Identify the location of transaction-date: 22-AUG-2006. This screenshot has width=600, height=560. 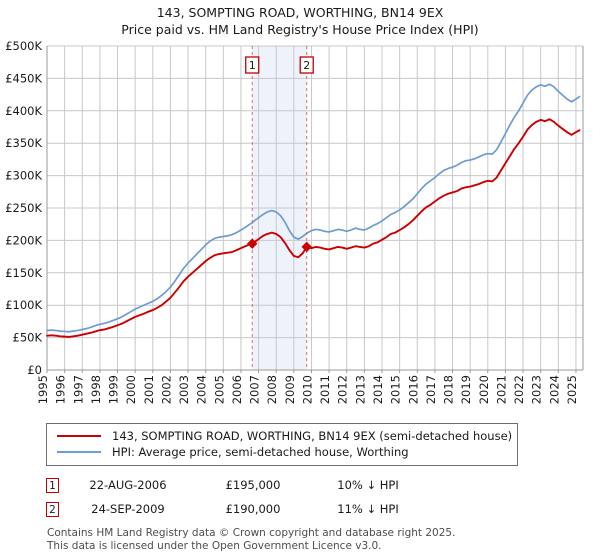
(128, 485).